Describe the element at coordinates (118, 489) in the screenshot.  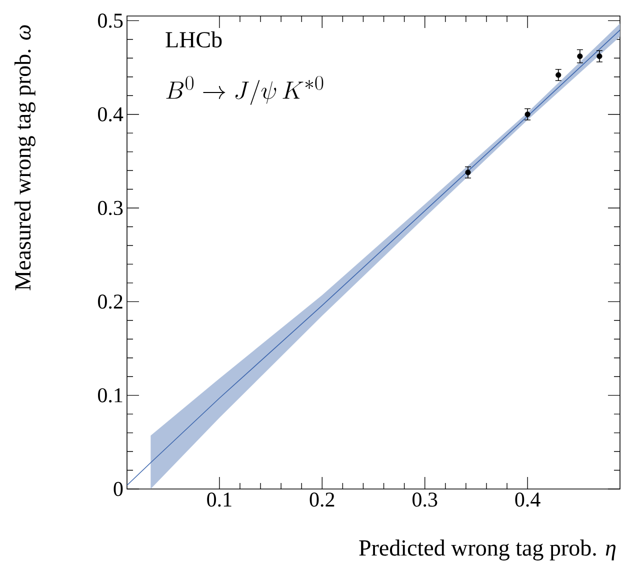
I see `y-tick-label: 0` at that location.